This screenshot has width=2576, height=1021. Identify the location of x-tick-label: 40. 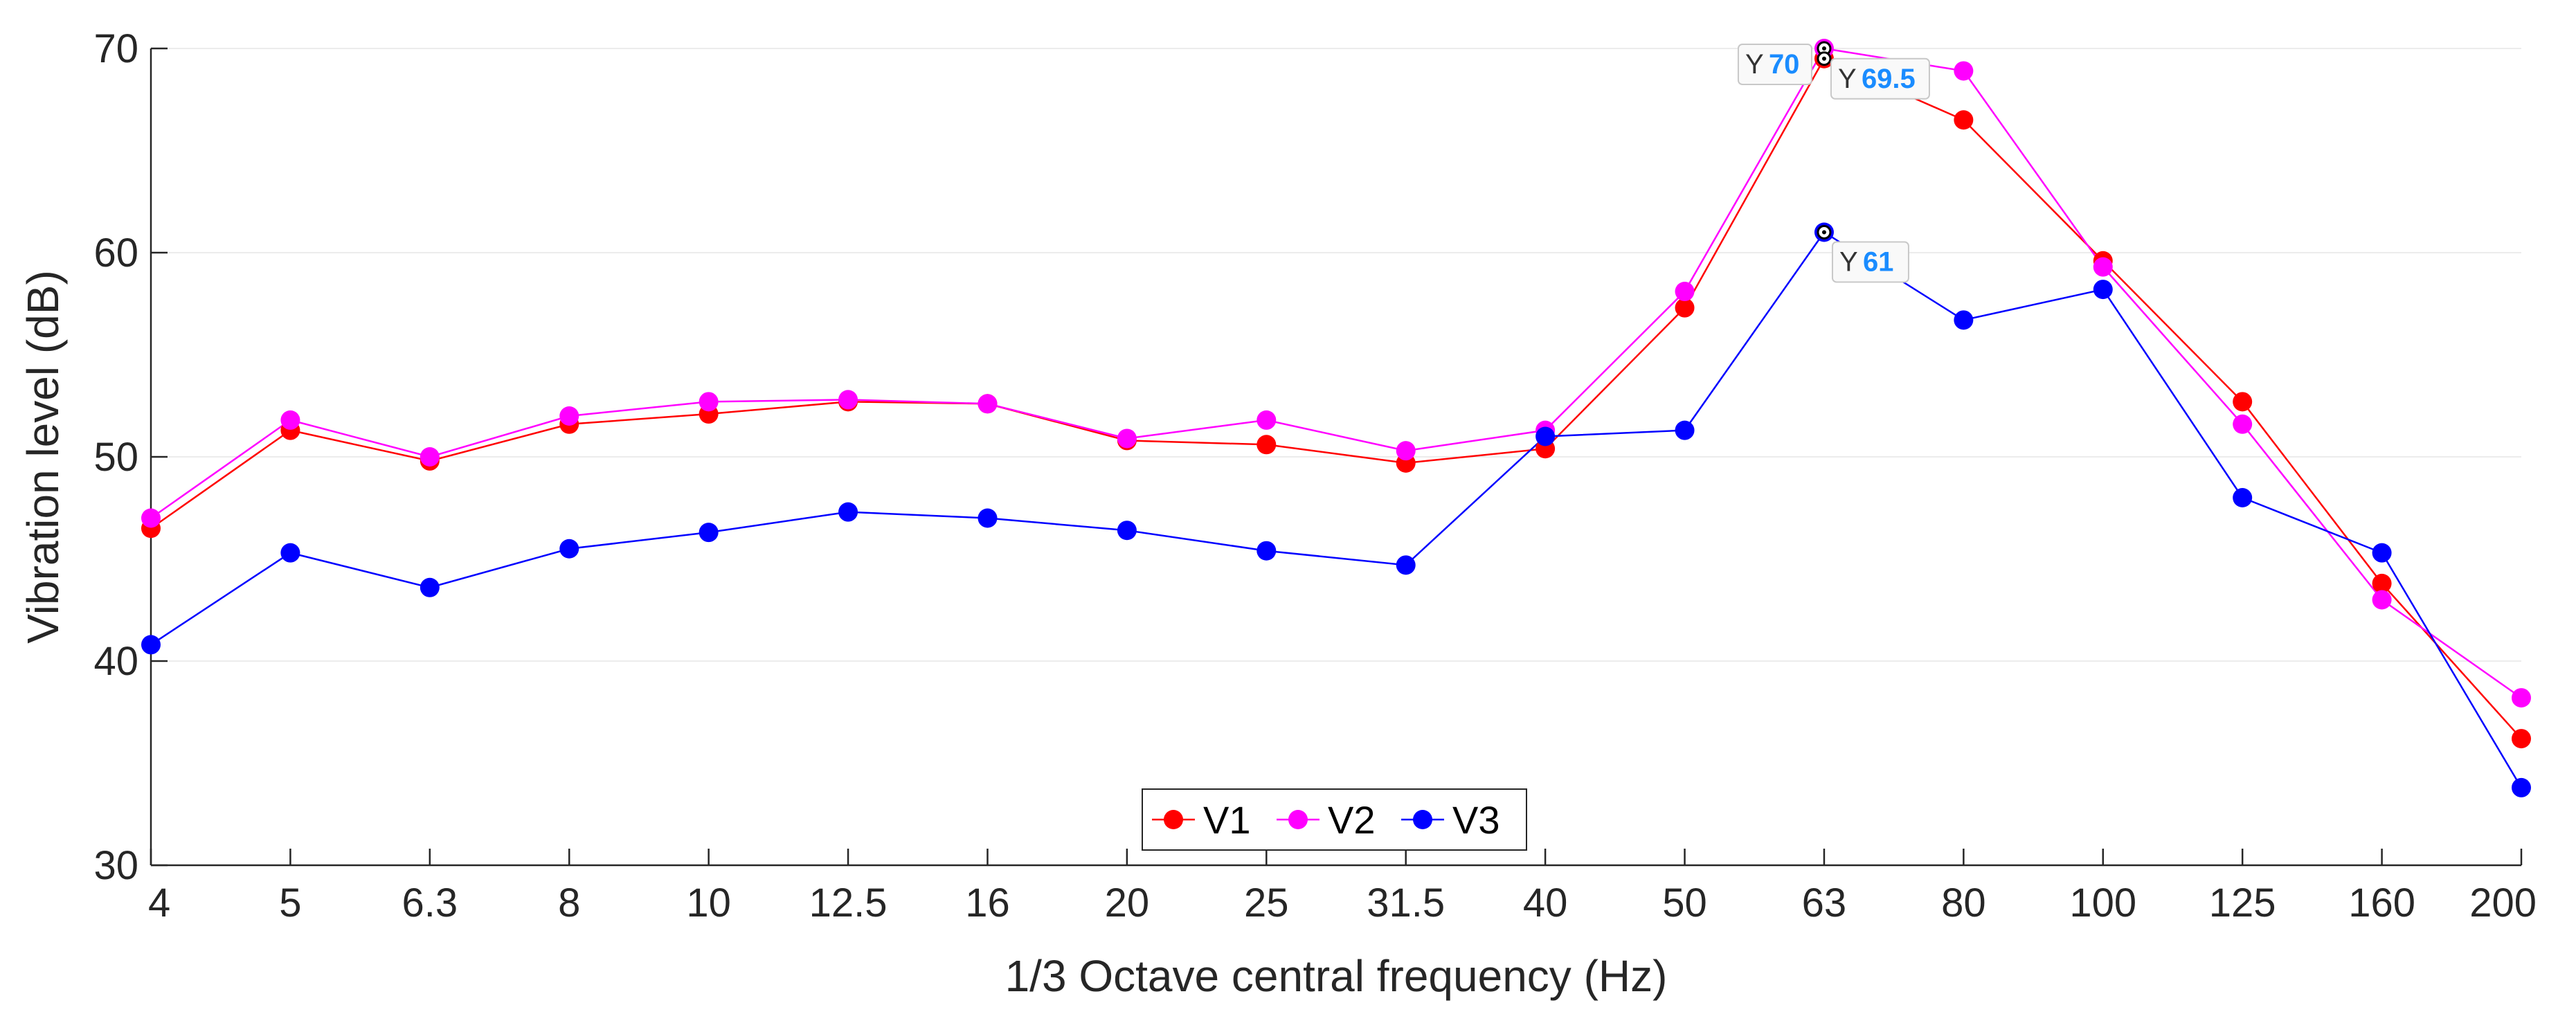
(1545, 902).